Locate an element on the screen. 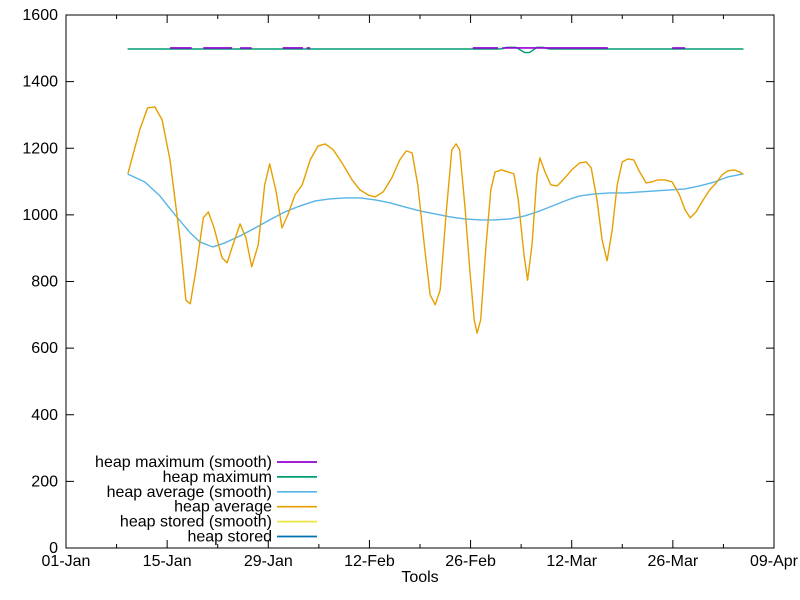 This screenshot has height=600, width=800. legend-label: heap maximum (smooth) is located at coordinates (183, 462).